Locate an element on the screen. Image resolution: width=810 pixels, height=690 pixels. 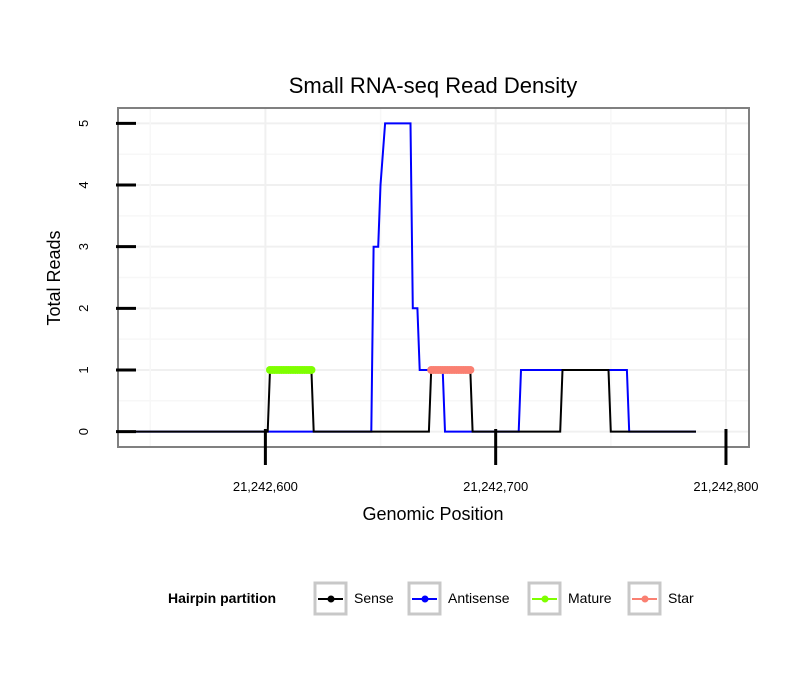
y-tick-label: 2 is located at coordinates (83, 308).